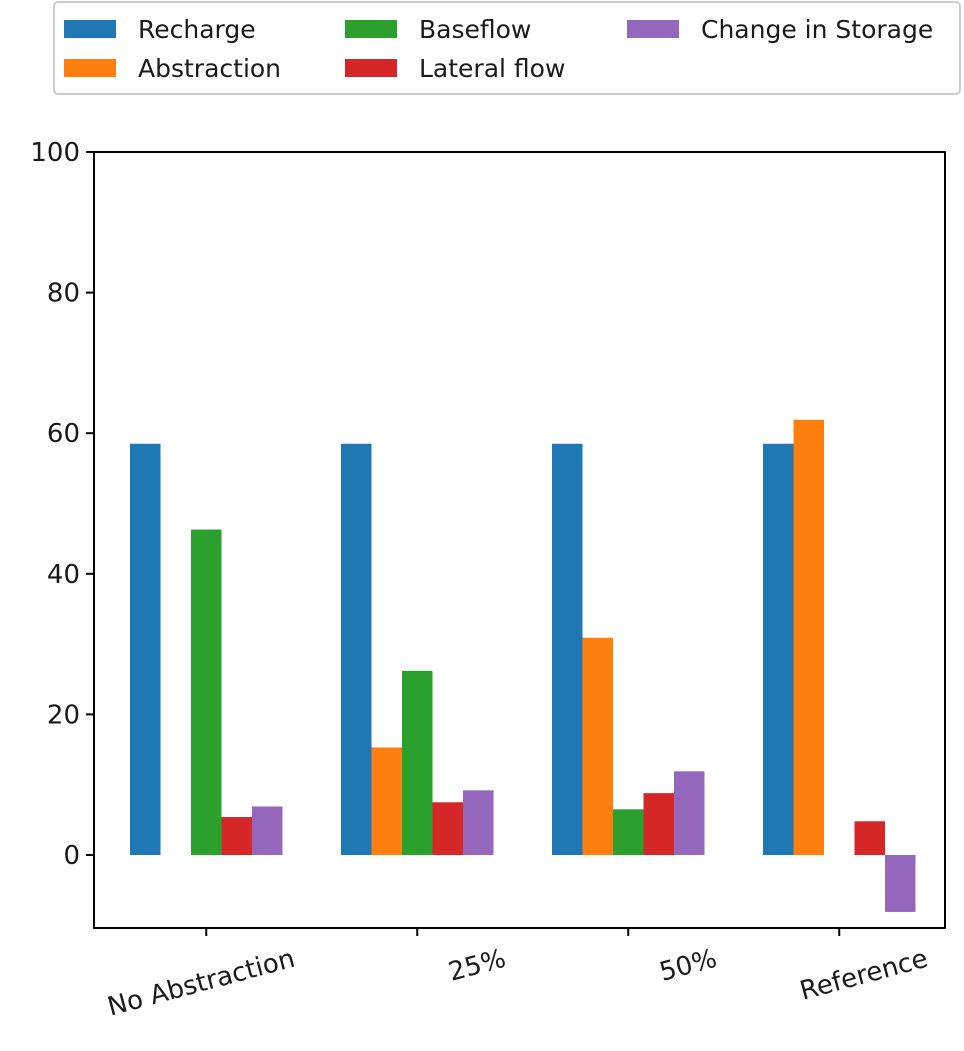 The width and height of the screenshot is (964, 1051). Describe the element at coordinates (864, 975) in the screenshot. I see `x-tick-label: Reference` at that location.